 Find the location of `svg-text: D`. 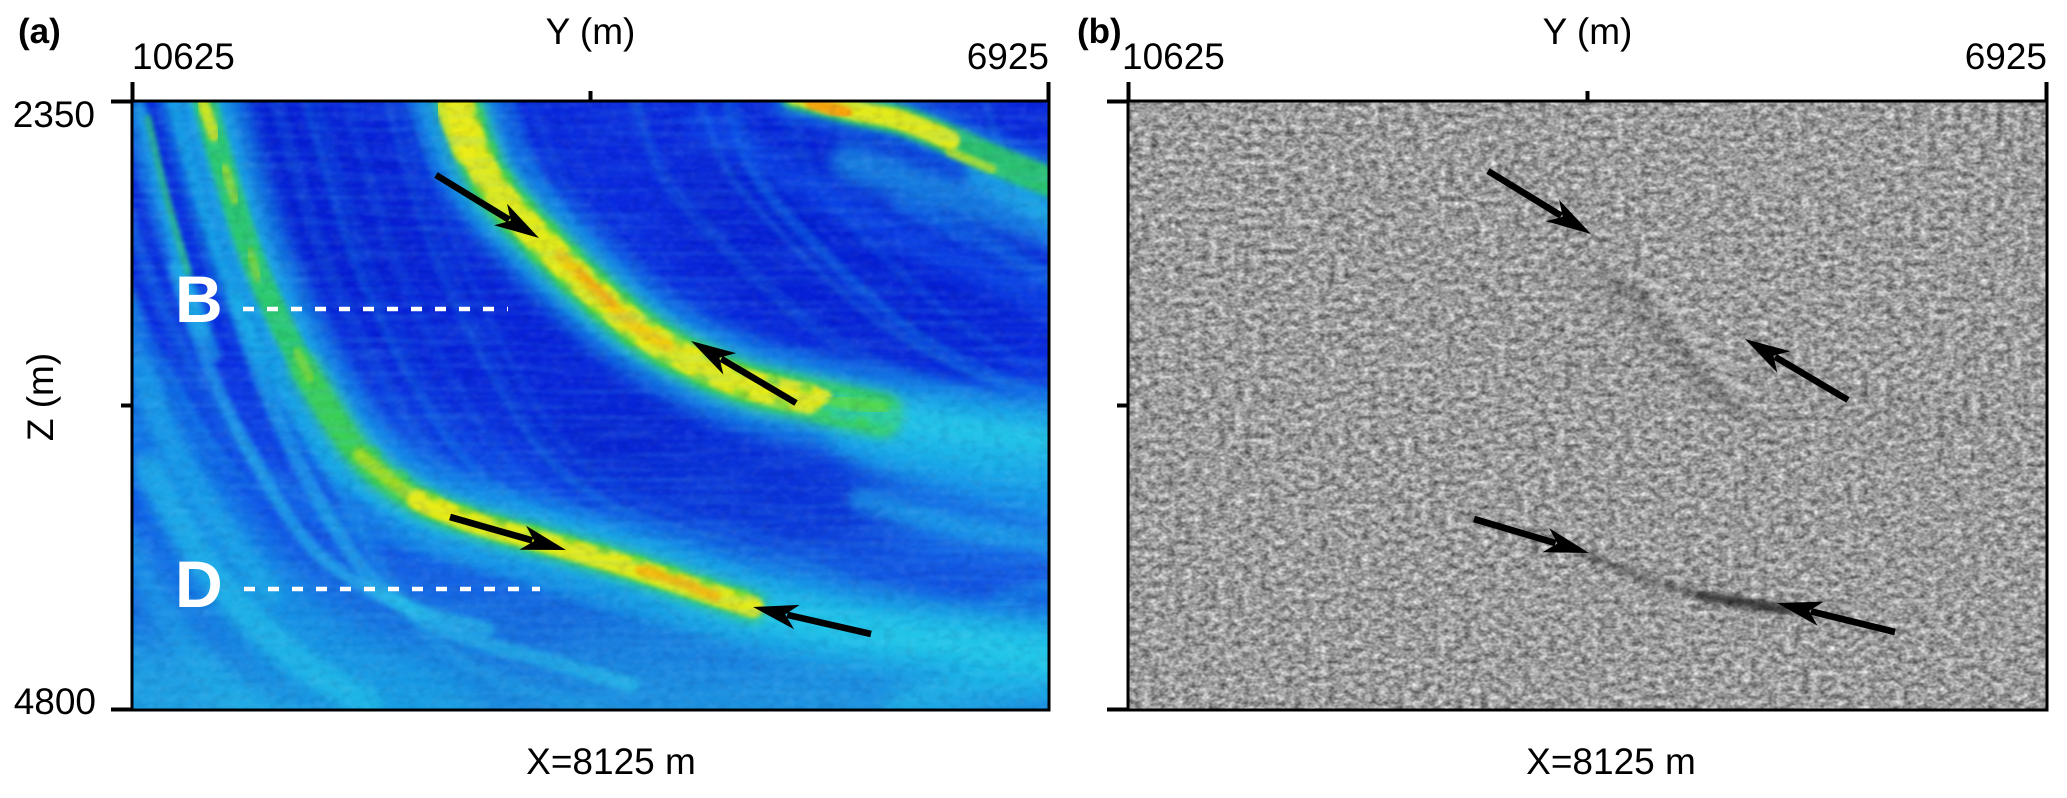

svg-text: D is located at coordinates (199, 584).